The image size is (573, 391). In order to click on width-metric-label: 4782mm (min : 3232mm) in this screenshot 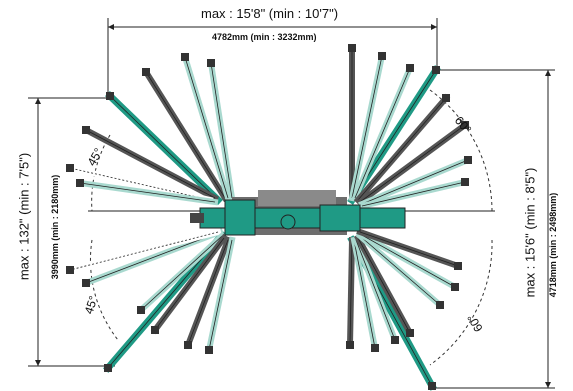, I will do `click(264, 37)`.